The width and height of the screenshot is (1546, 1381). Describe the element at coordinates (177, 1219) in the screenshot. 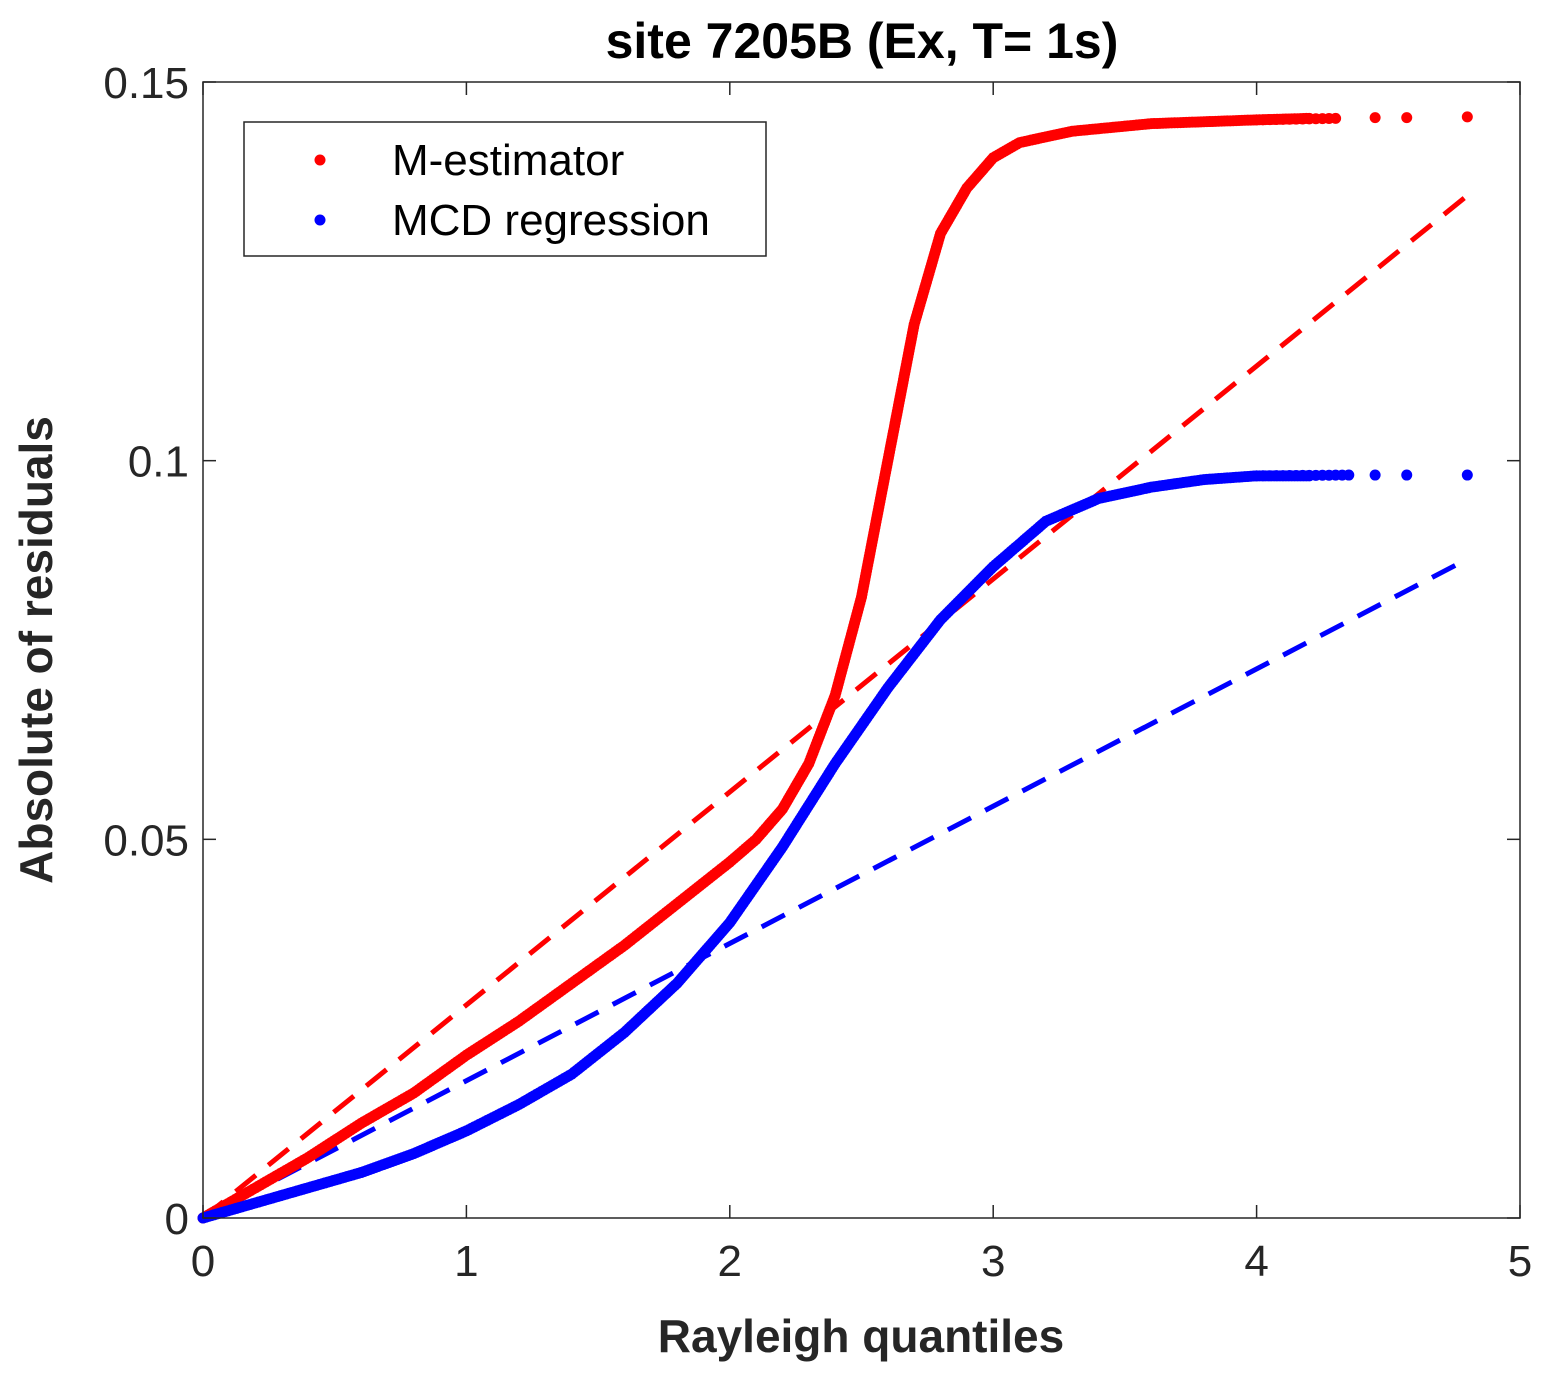

I see `y-tick-label: 0` at that location.